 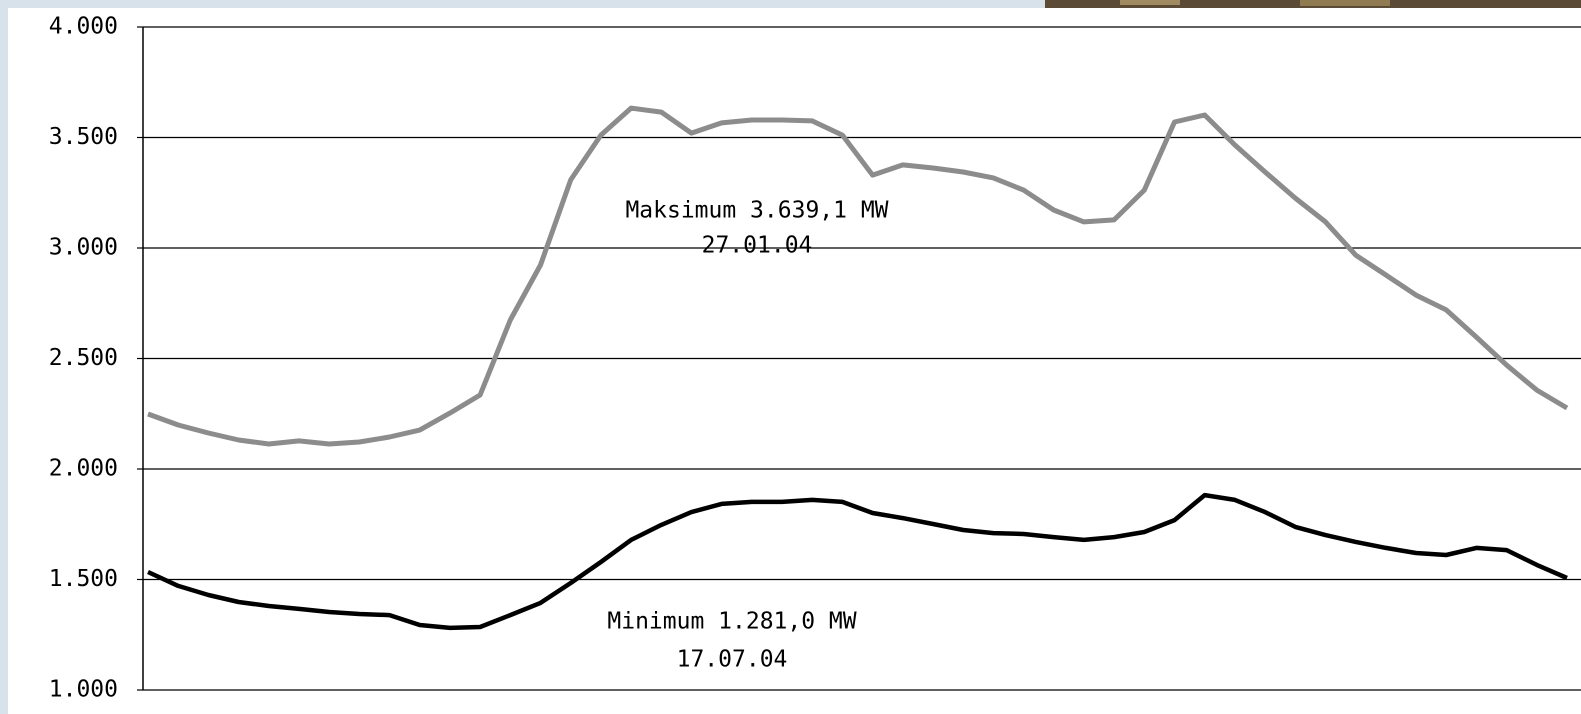 What do you see at coordinates (732, 660) in the screenshot?
I see `annotation: 17.07.04` at bounding box center [732, 660].